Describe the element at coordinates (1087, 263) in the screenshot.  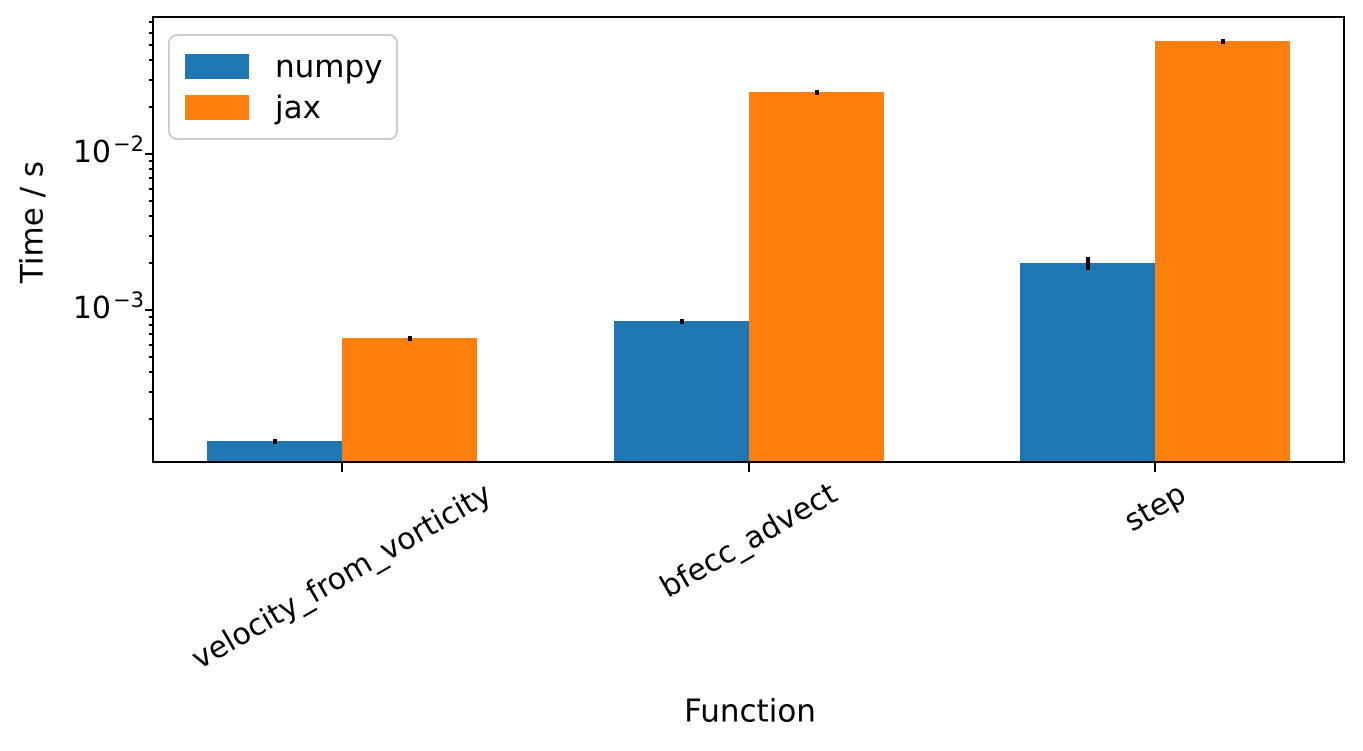
I see `error-bar-numpy-step` at that location.